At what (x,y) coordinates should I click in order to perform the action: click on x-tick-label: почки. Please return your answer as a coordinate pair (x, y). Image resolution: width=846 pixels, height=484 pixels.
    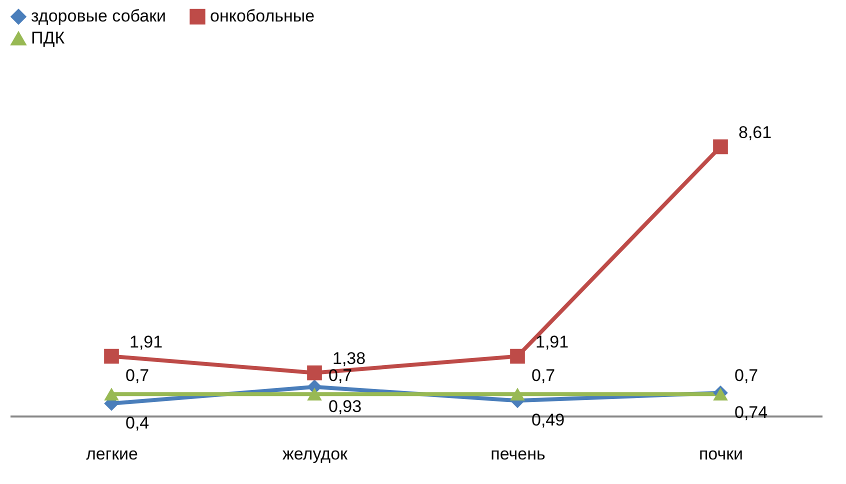
    Looking at the image, I should click on (721, 454).